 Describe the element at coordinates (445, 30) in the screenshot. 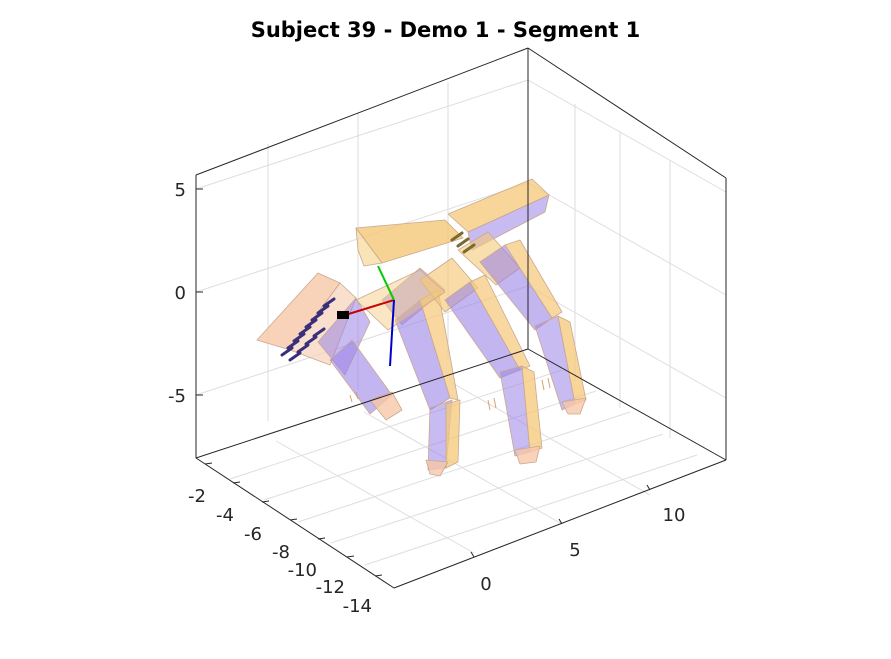

I see `chart-title: Subject 39 - Demo 1 - Segment 1` at that location.